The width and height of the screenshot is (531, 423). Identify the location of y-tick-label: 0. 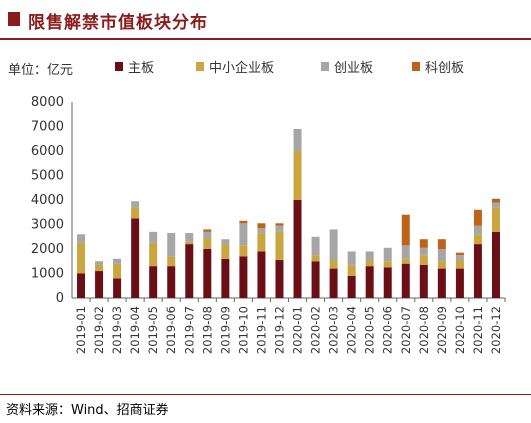
(60, 298).